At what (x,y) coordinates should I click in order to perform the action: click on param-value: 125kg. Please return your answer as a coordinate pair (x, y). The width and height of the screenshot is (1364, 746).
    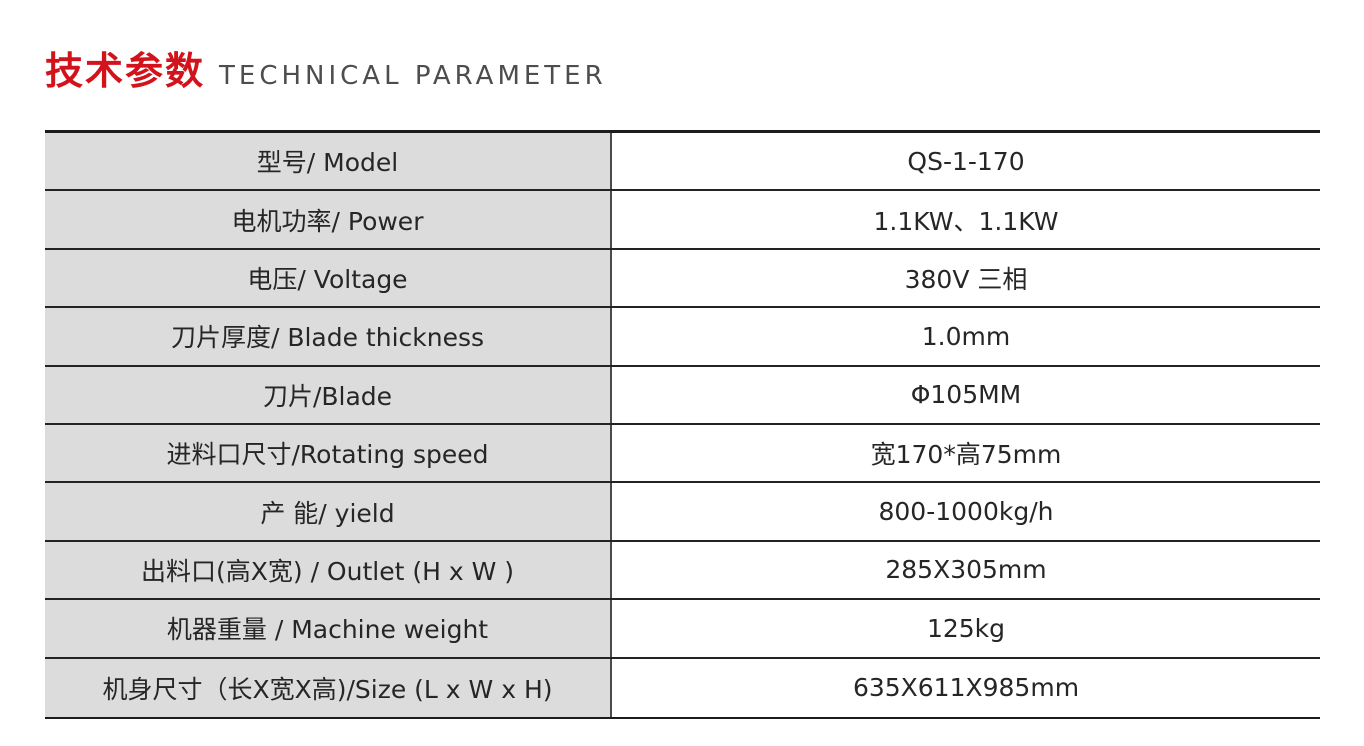
    Looking at the image, I should click on (966, 628).